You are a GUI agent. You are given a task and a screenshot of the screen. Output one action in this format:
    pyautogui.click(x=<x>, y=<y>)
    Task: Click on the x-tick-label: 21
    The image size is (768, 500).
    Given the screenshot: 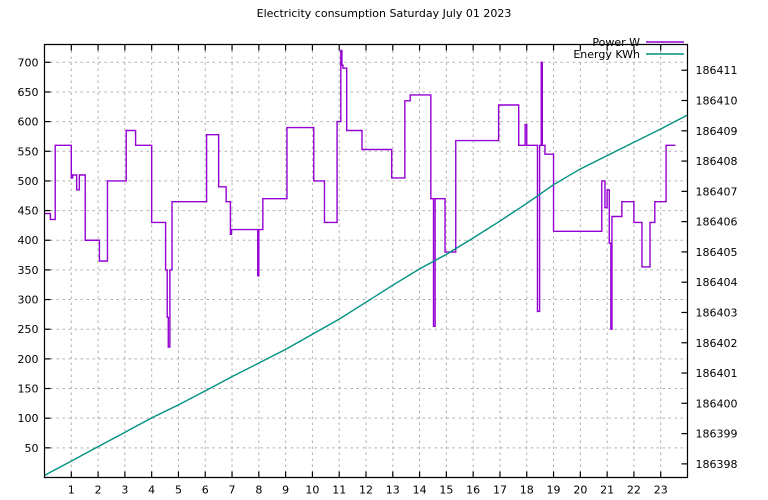 What is the action you would take?
    pyautogui.click(x=607, y=490)
    